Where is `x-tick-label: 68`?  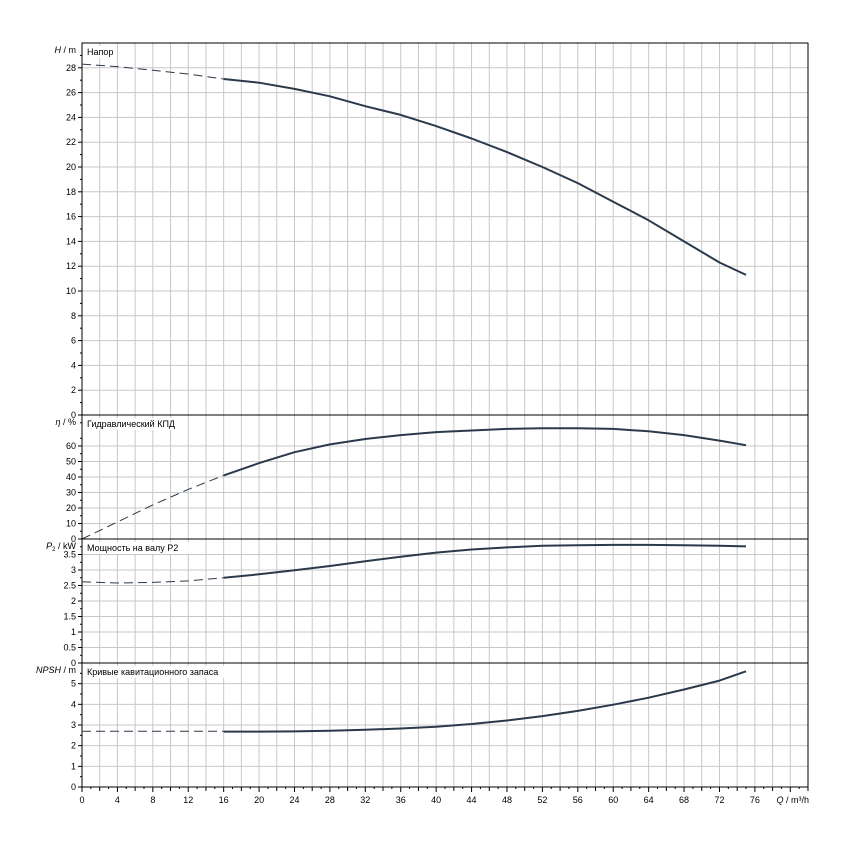
x-tick-label: 68 is located at coordinates (684, 800).